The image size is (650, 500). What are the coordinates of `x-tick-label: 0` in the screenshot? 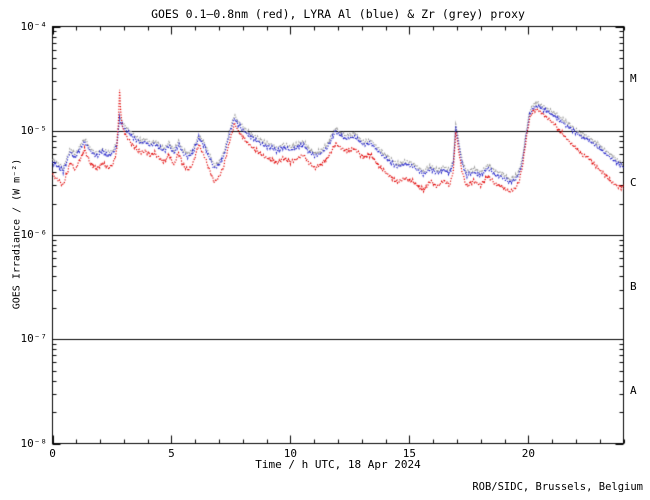 It's located at (52, 453).